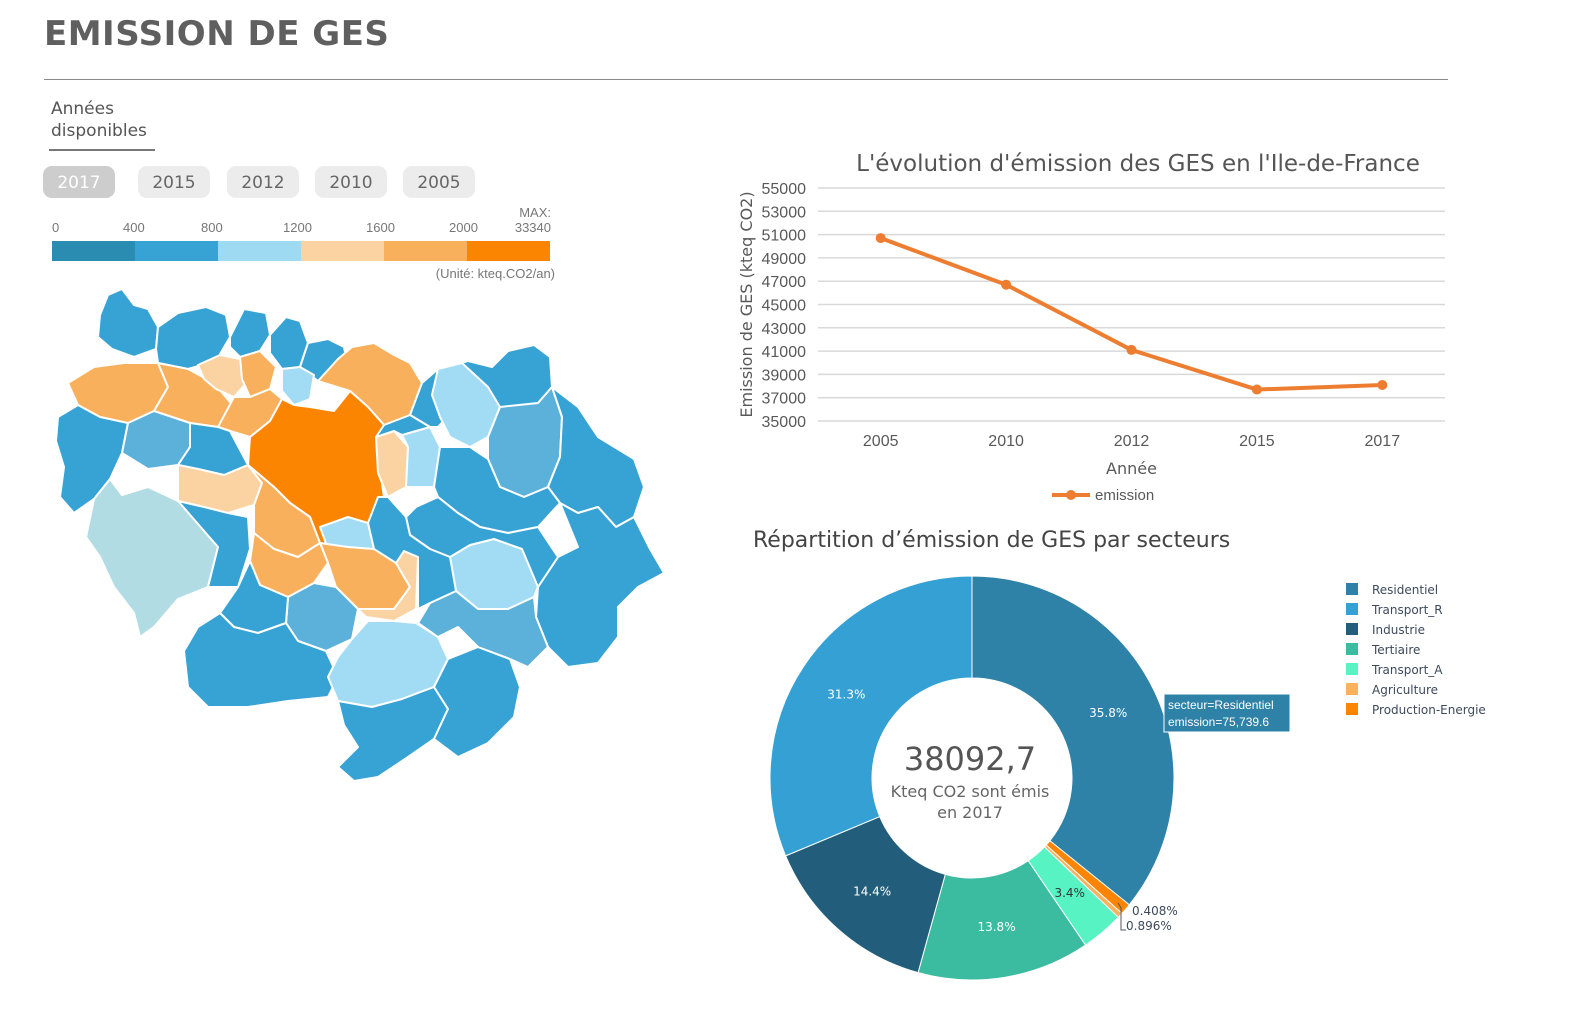 The image size is (1594, 1027). Describe the element at coordinates (784, 399) in the screenshot. I see `y-tick-label: 37000` at that location.